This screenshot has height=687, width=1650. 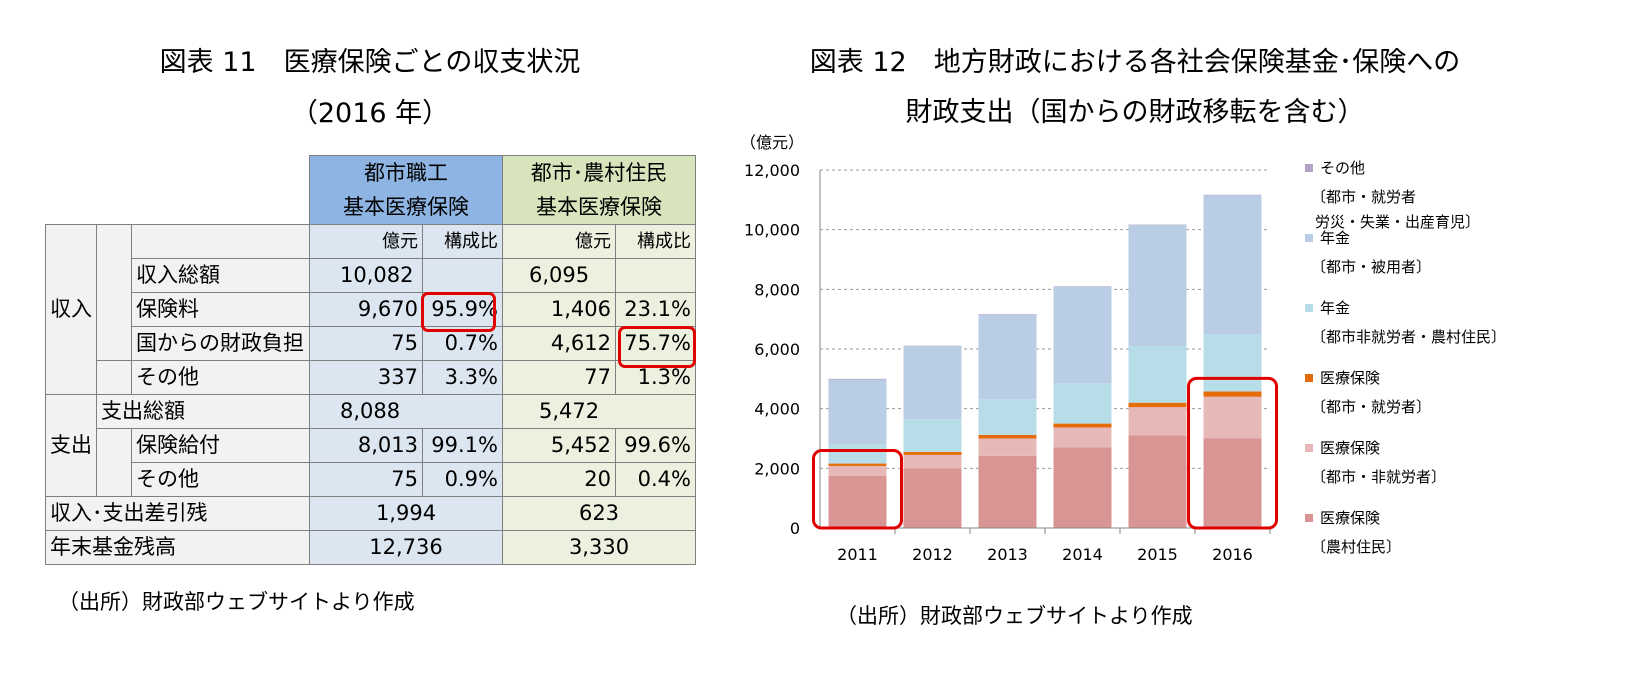 What do you see at coordinates (655, 343) in the screenshot?
I see `cell-rural-ratio: 75.7%` at bounding box center [655, 343].